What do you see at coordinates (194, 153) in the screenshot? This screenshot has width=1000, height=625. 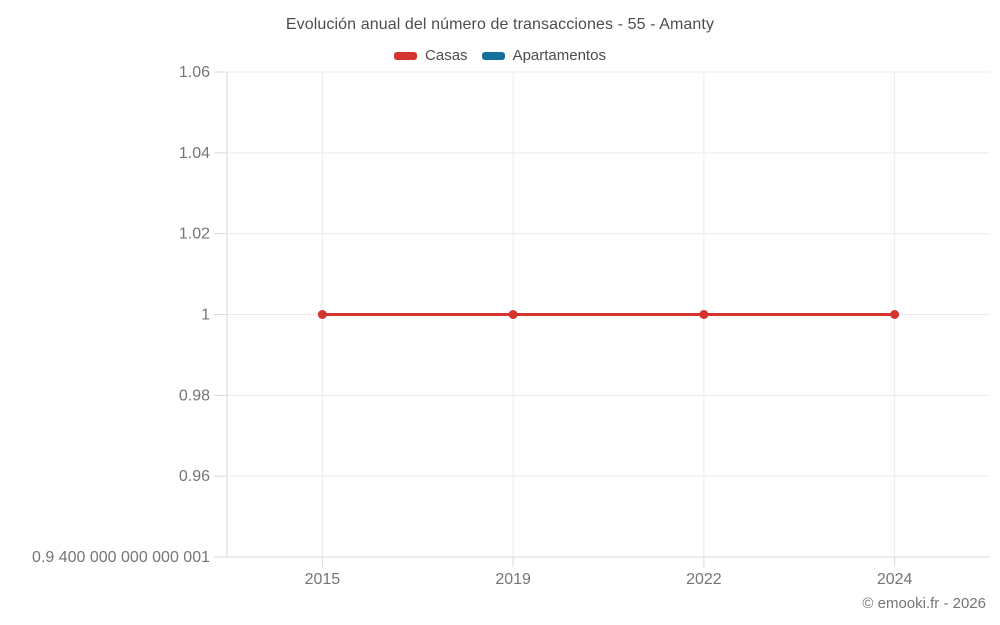 I see `y-tick-label: 1.04` at bounding box center [194, 153].